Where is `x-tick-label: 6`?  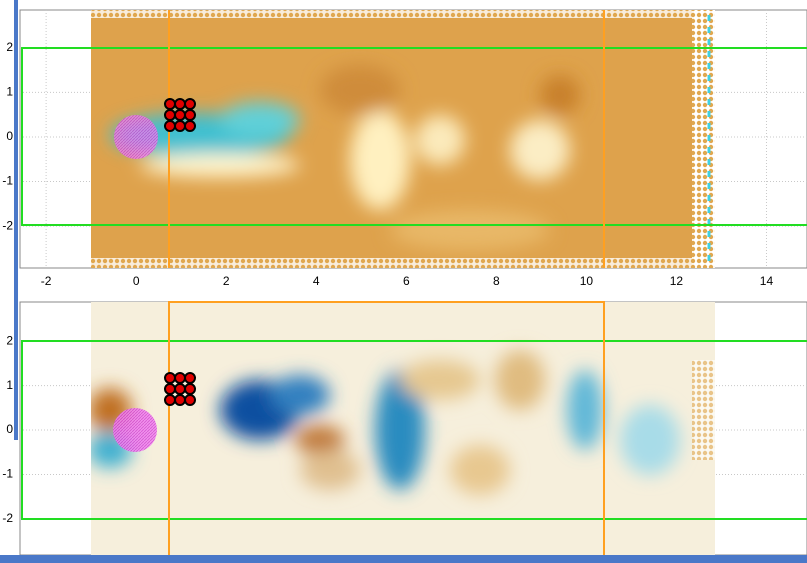
x-tick-label: 6 is located at coordinates (406, 281).